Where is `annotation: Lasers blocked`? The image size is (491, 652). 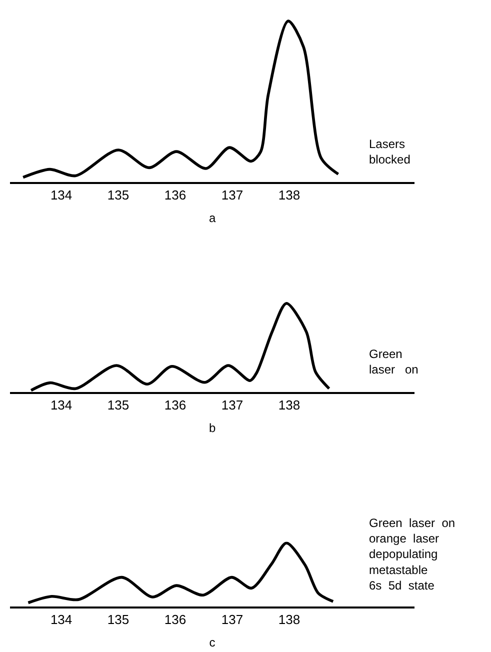 annotation: Lasers blocked is located at coordinates (389, 152).